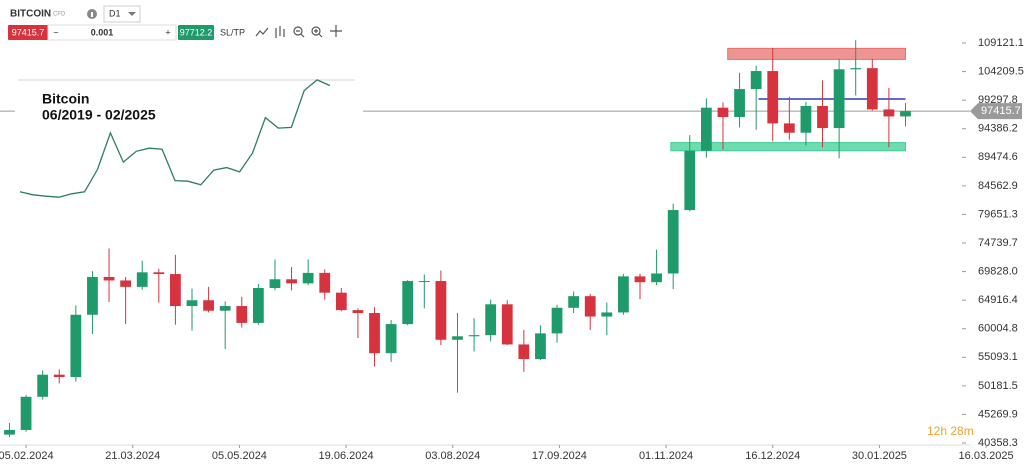  What do you see at coordinates (132, 456) in the screenshot?
I see `x-tick-label: 21.03.2024` at bounding box center [132, 456].